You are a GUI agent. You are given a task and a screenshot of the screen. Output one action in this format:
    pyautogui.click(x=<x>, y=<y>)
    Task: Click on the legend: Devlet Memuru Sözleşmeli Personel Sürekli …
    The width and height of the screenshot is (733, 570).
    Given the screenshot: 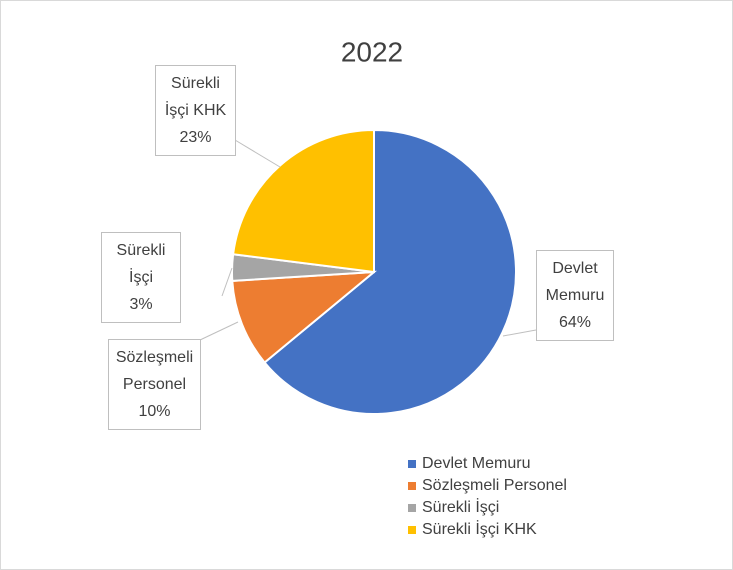 What is the action you would take?
    pyautogui.click(x=487, y=497)
    